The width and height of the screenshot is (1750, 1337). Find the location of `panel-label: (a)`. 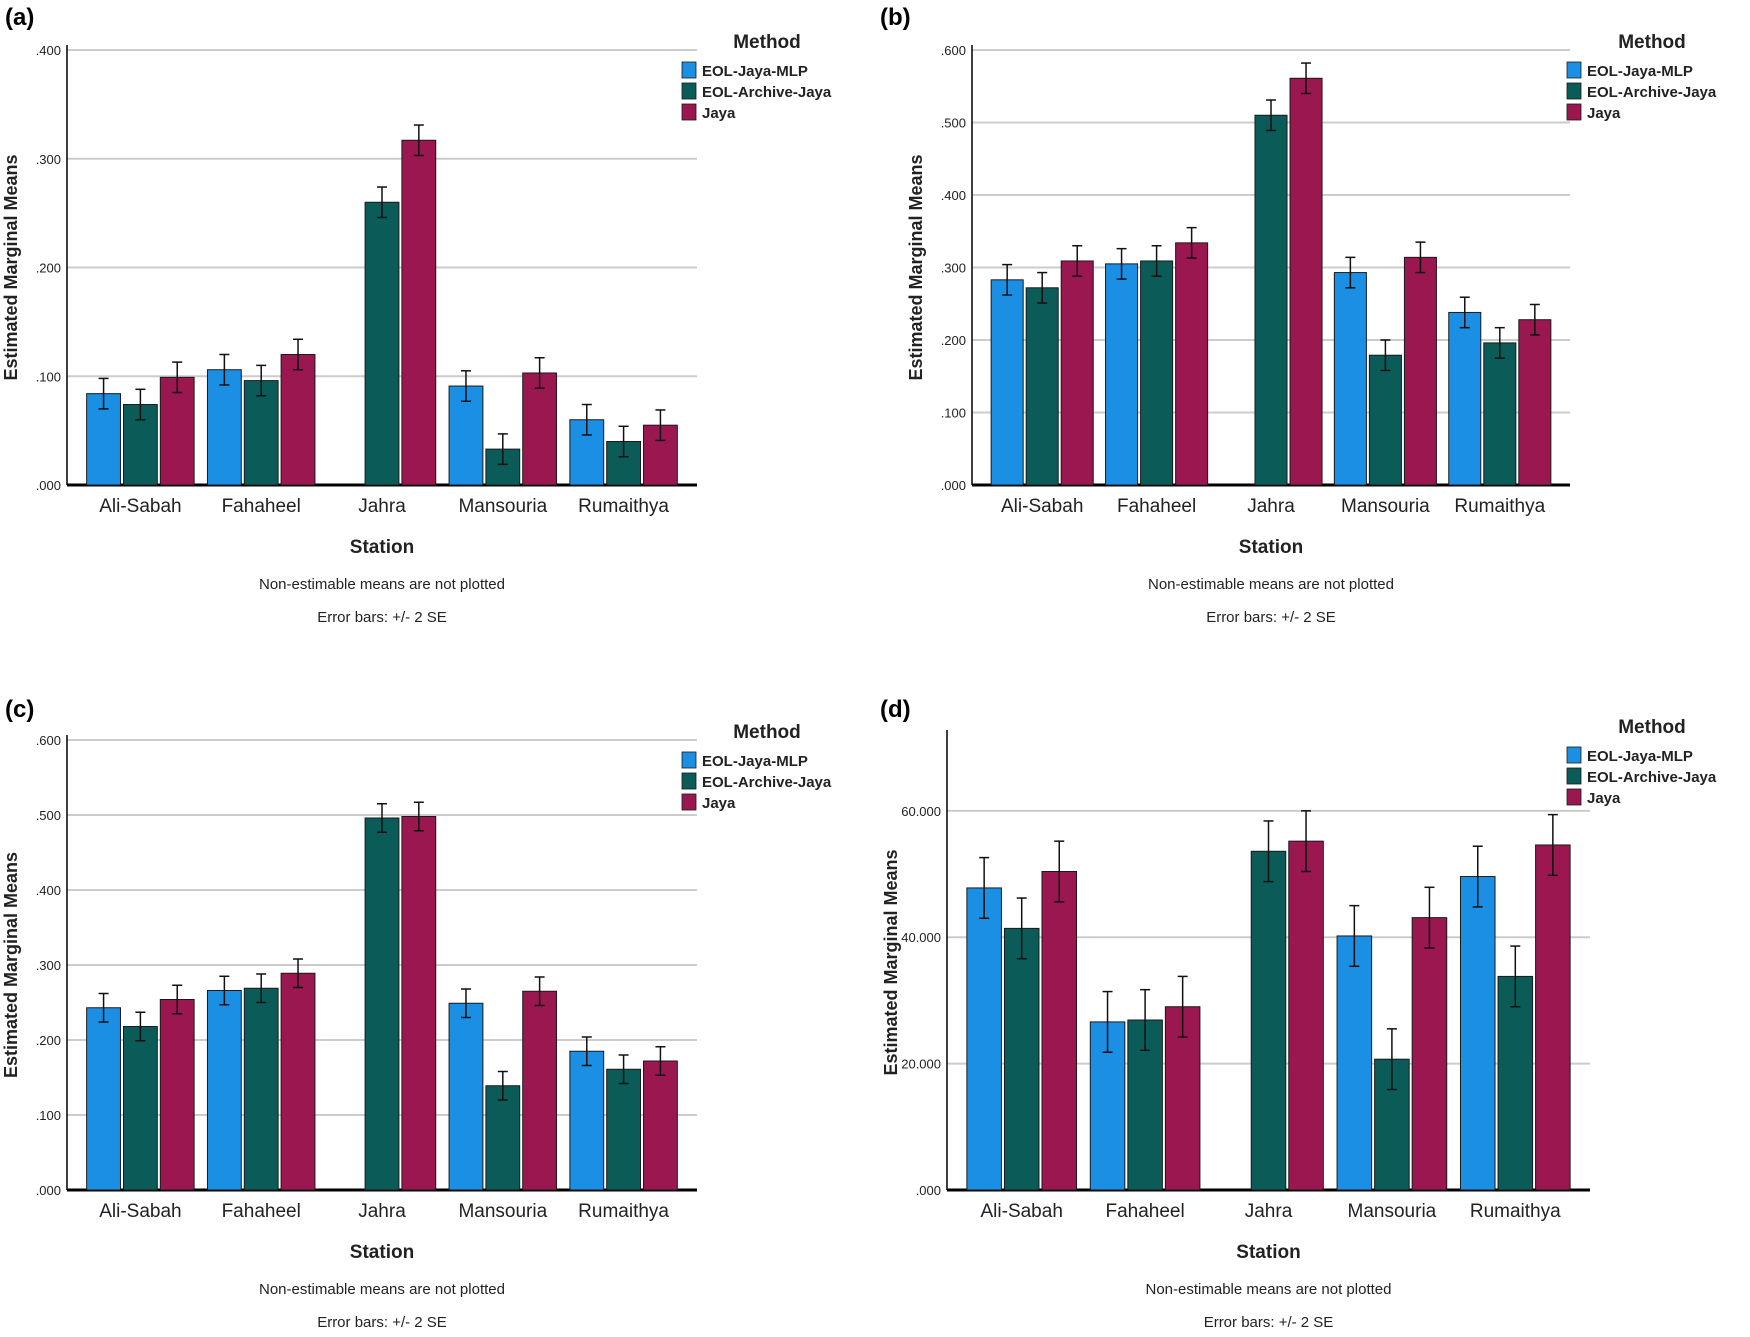

panel-label: (a) is located at coordinates (19, 17).